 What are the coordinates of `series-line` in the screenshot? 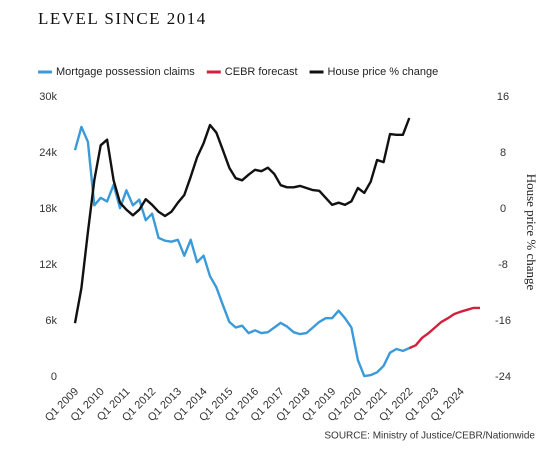 It's located at (444, 328).